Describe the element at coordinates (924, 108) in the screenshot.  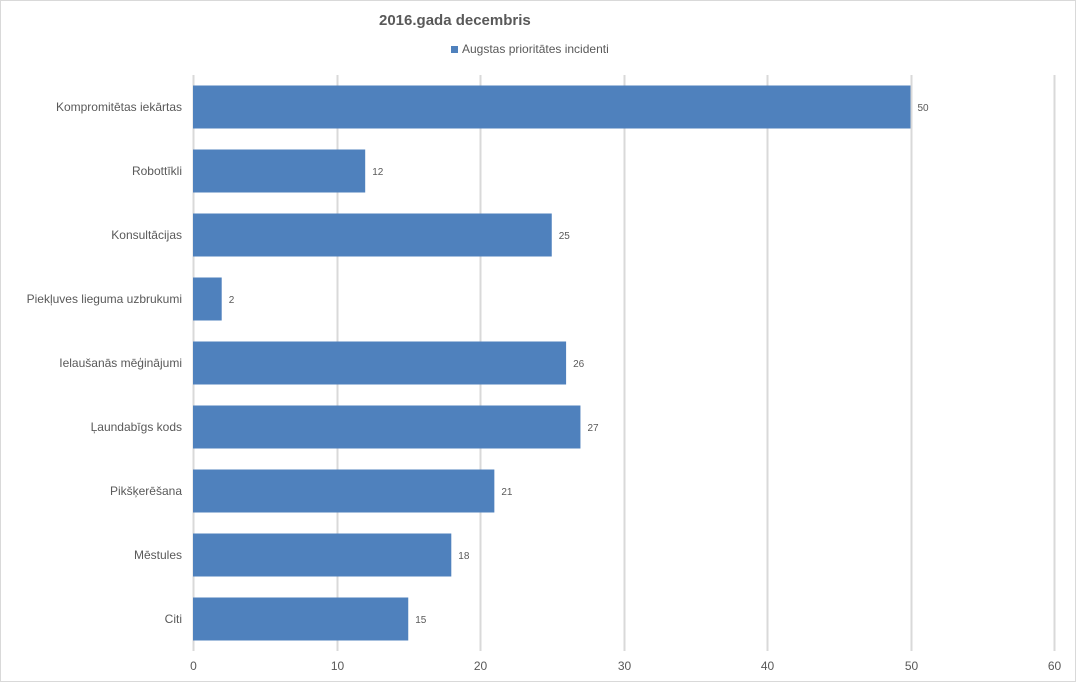
I see `data-label: 50` at that location.